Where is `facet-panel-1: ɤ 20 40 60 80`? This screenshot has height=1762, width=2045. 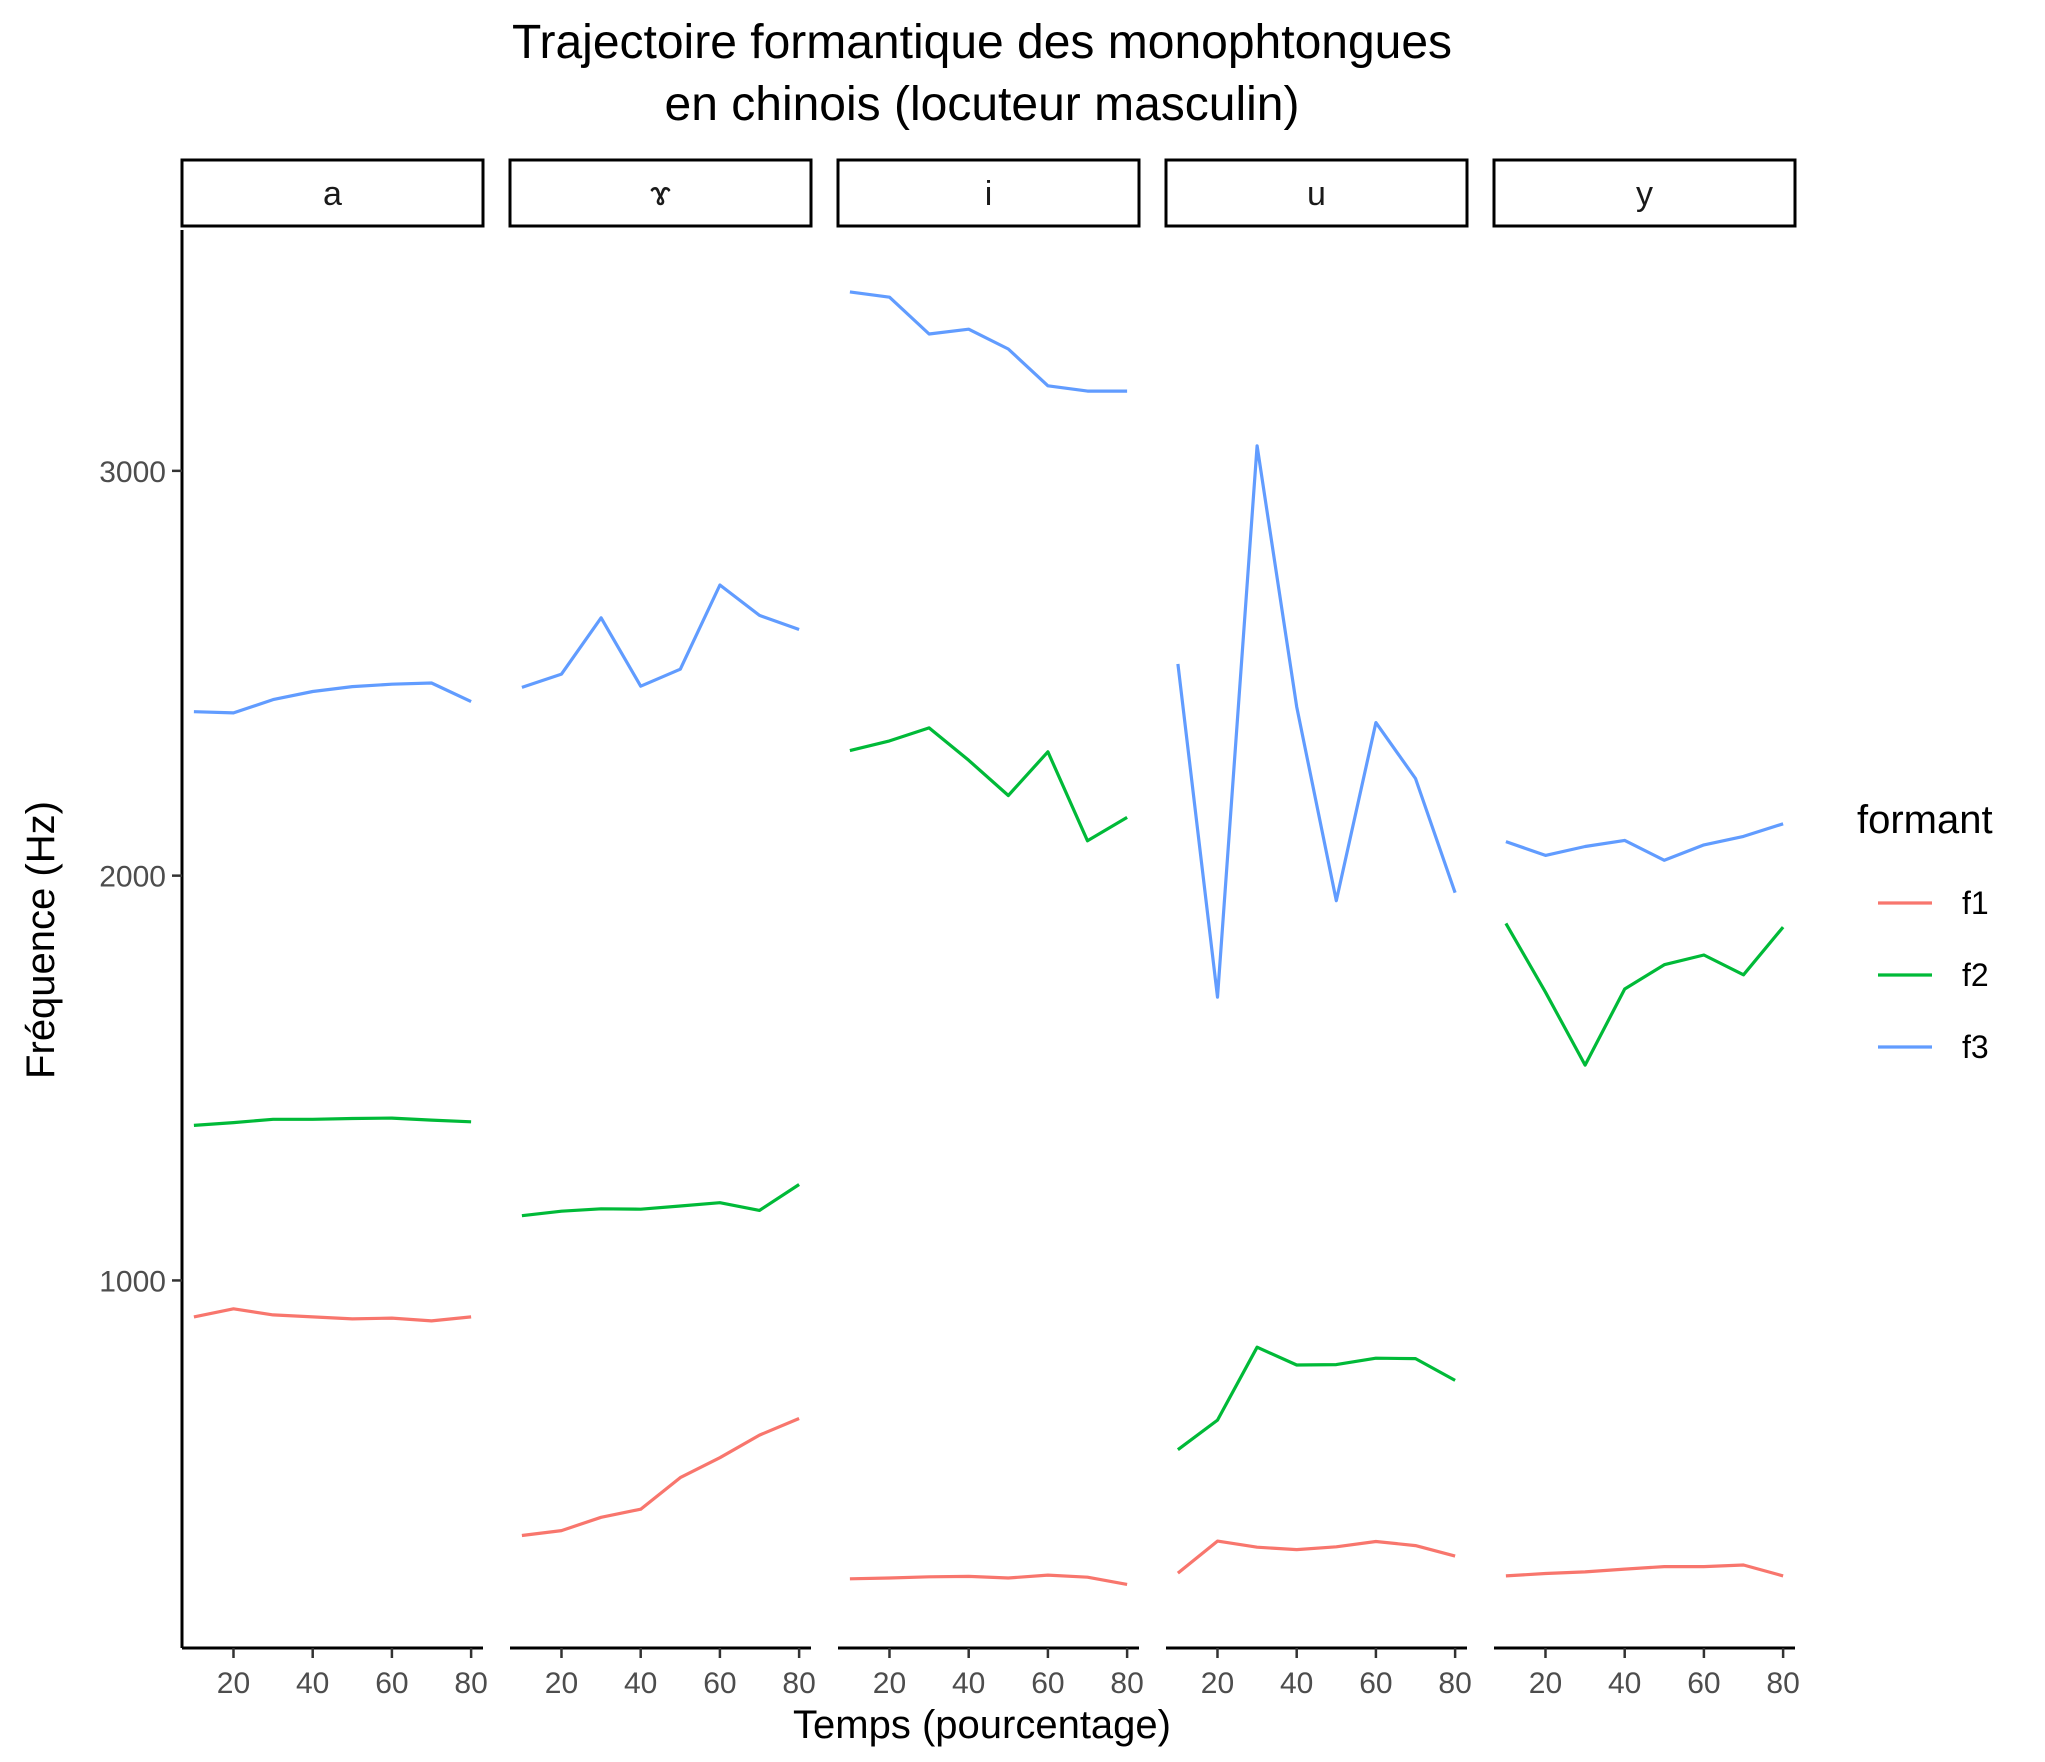 facet-panel-1: ɤ 20 40 60 80 is located at coordinates (662, 929).